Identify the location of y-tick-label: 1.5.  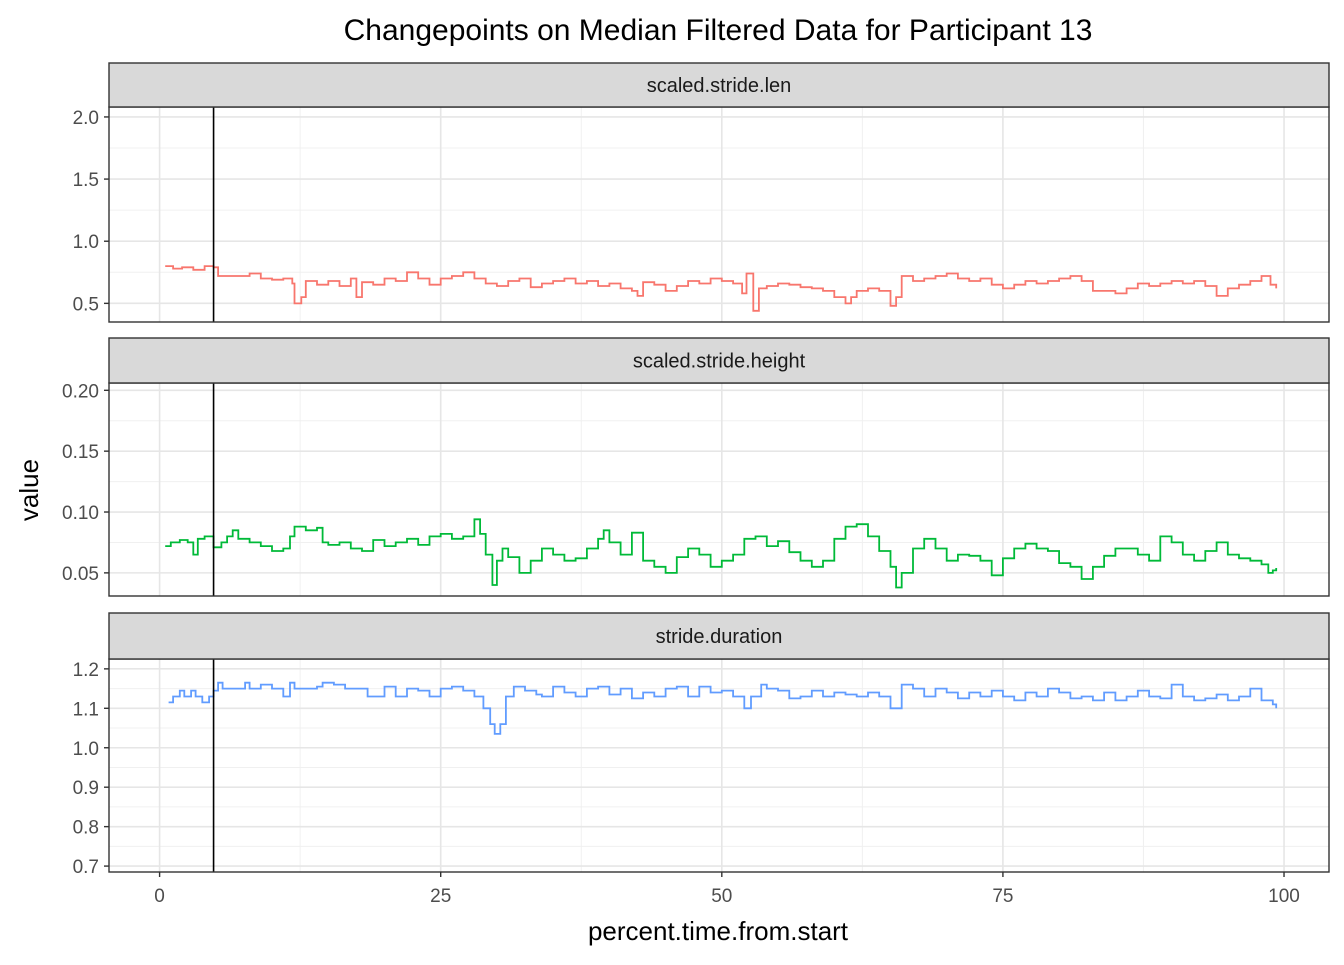
(86, 180).